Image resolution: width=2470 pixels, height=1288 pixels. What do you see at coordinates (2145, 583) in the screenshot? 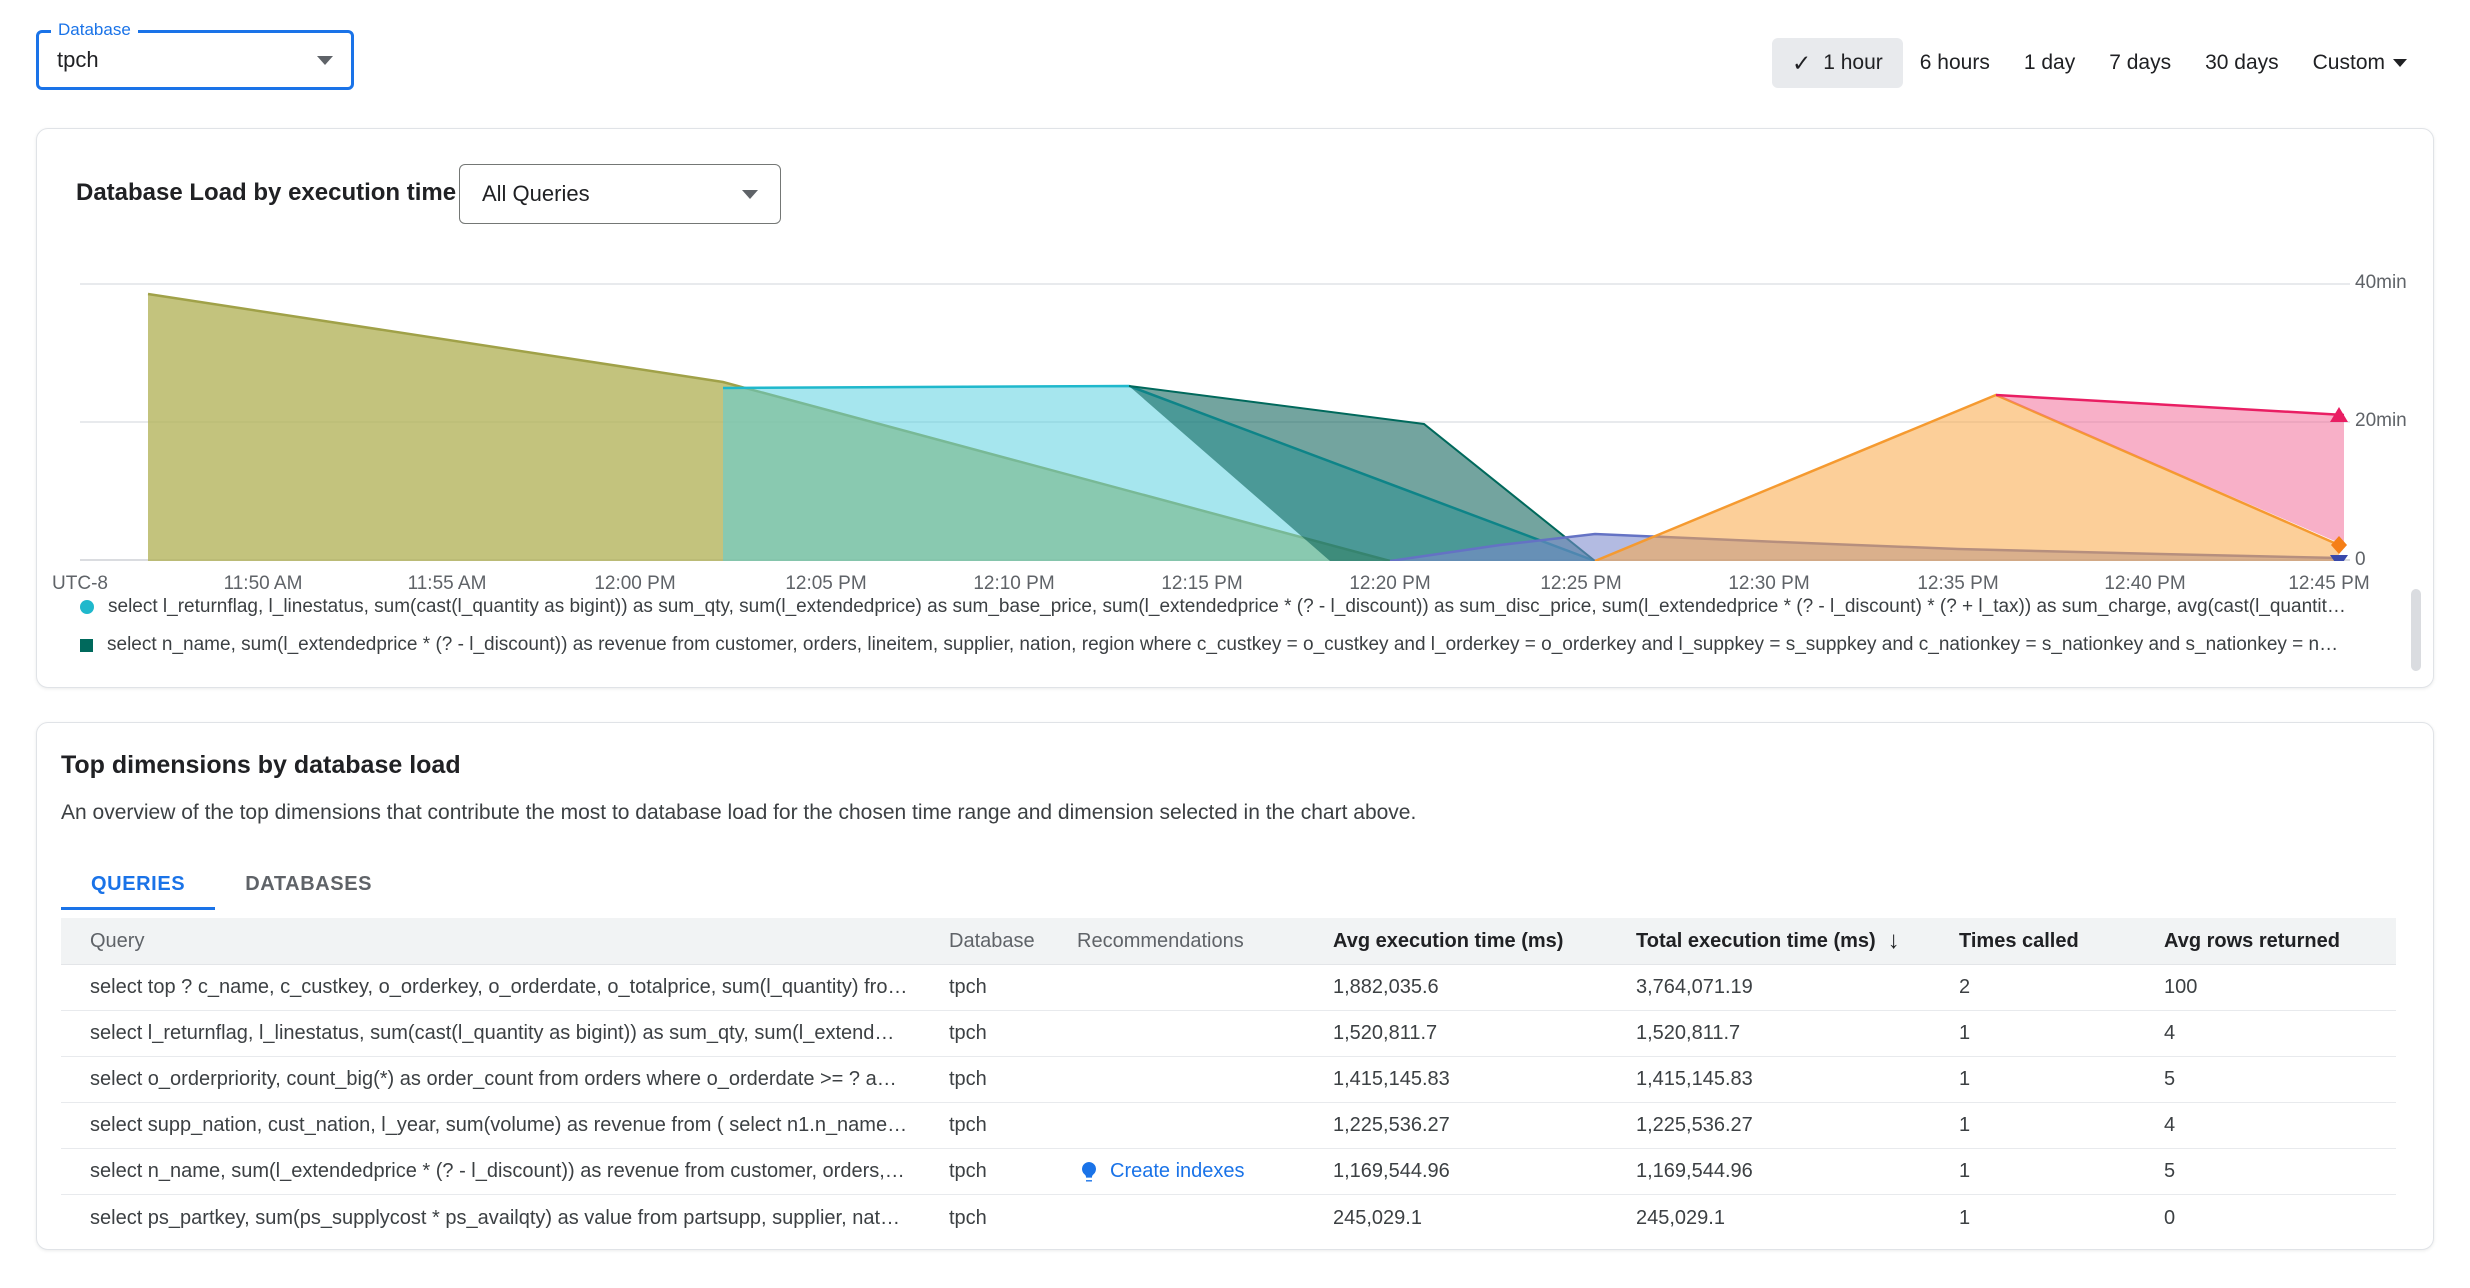
I see `x-axis-tick: 12:40 PM` at bounding box center [2145, 583].